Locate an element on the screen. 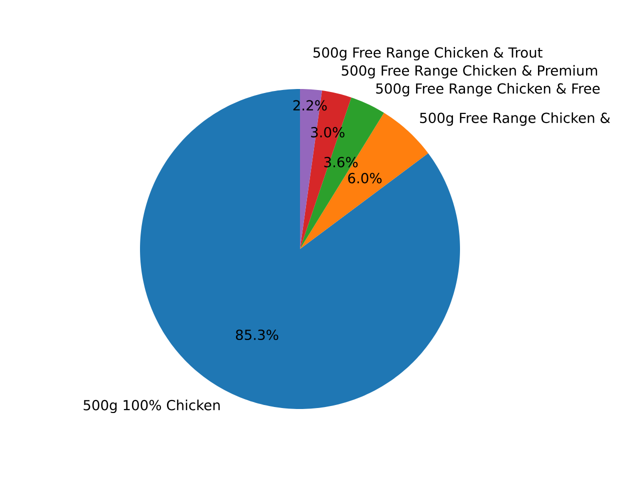 This screenshot has width=640, height=480. slice-label: 500g 100% Chicken is located at coordinates (152, 407).